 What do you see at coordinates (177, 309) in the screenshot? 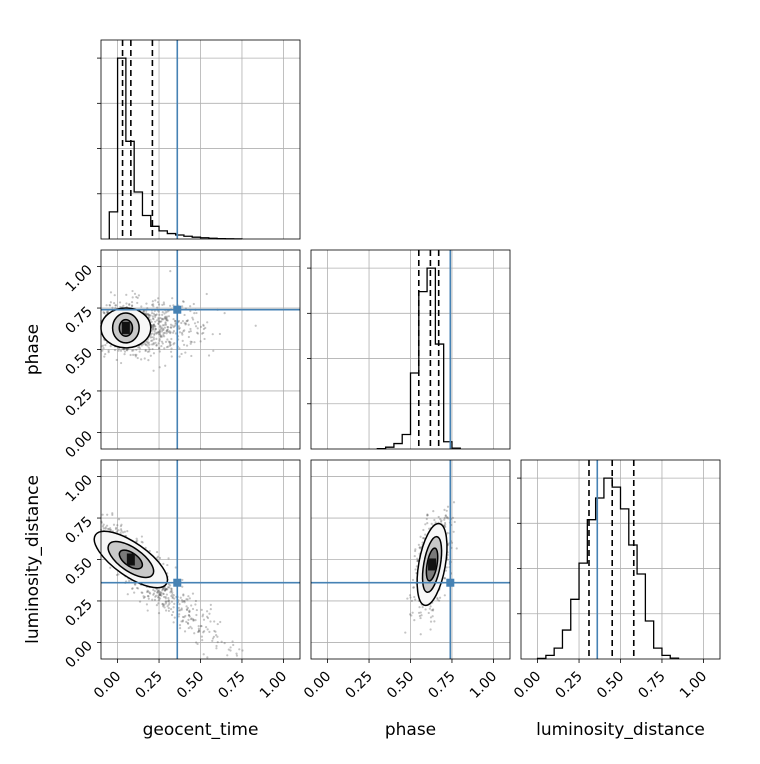
I see `truth-marker` at bounding box center [177, 309].